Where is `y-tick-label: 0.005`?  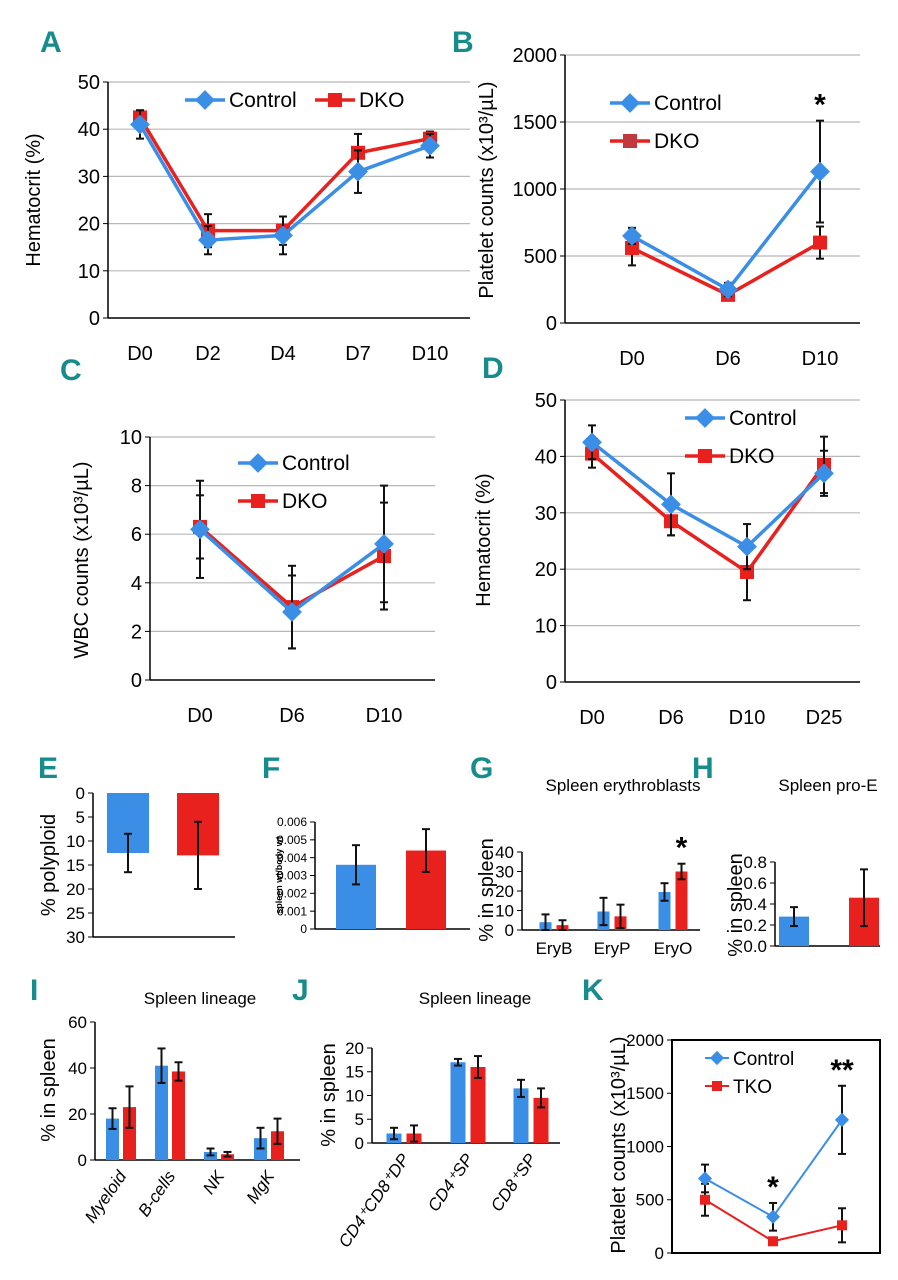 y-tick-label: 0.005 is located at coordinates (292, 840).